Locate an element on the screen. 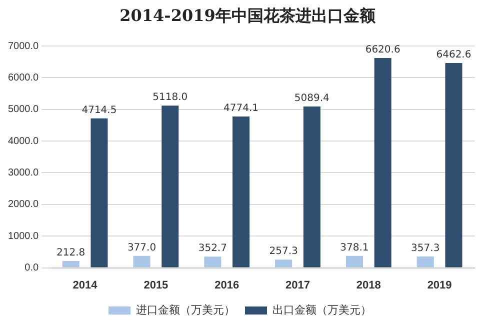 The height and width of the screenshot is (327, 495). data-label: 212.8 is located at coordinates (71, 253).